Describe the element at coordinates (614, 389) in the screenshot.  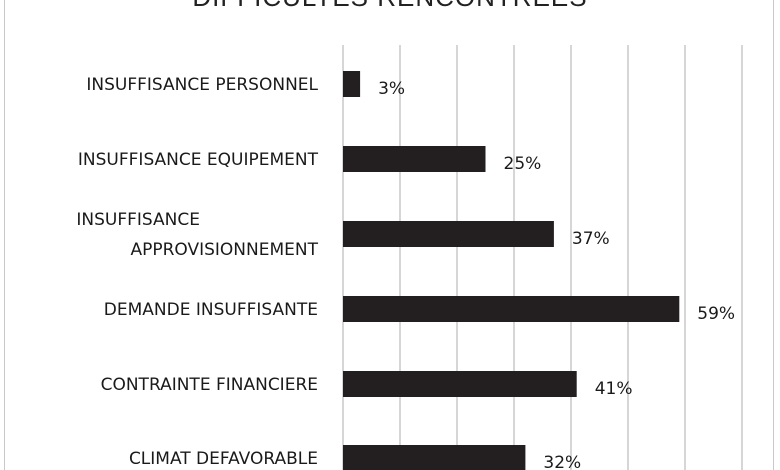
I see `data-label: 41%` at that location.